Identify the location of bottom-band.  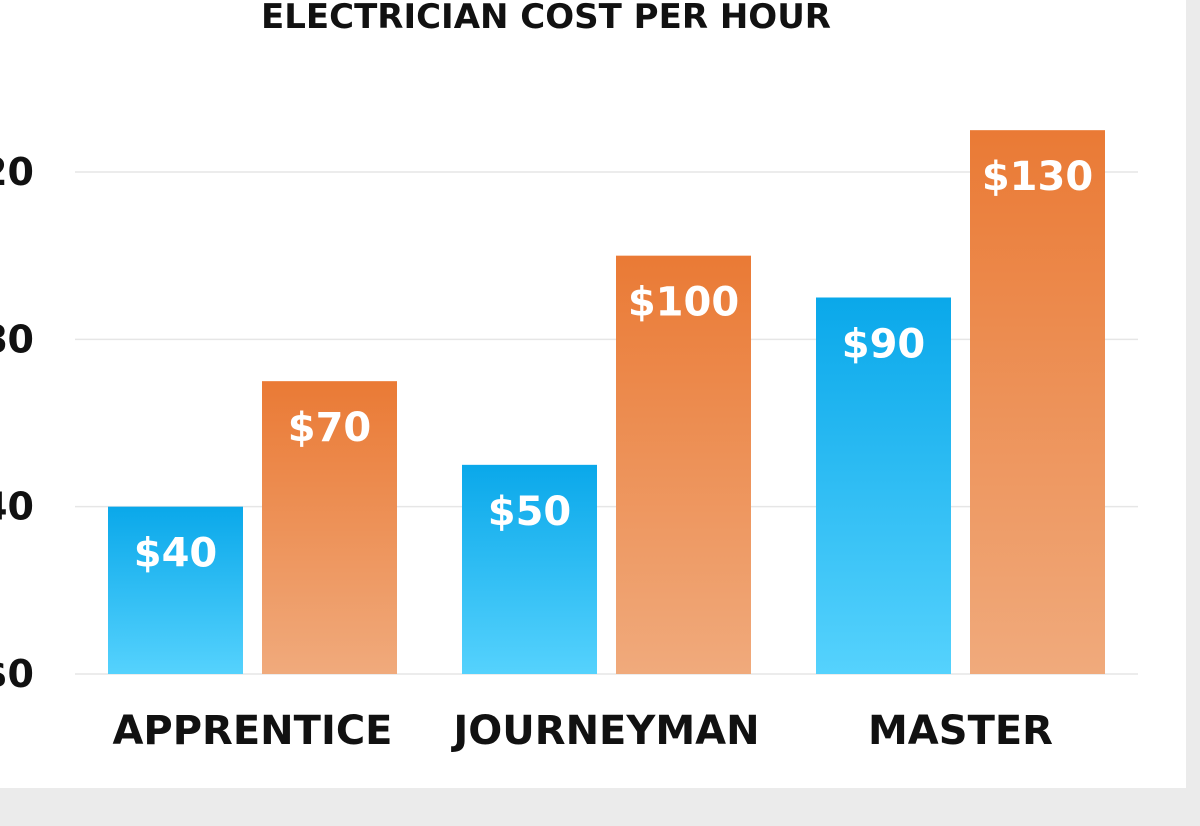
(600, 807).